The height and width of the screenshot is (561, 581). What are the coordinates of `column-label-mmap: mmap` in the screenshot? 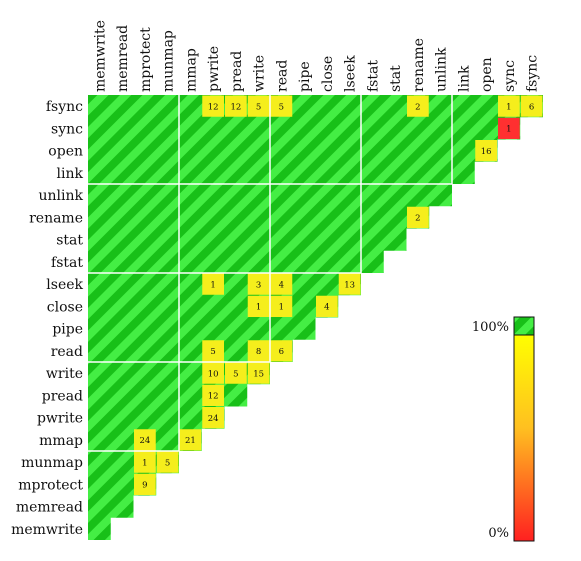 It's located at (191, 70).